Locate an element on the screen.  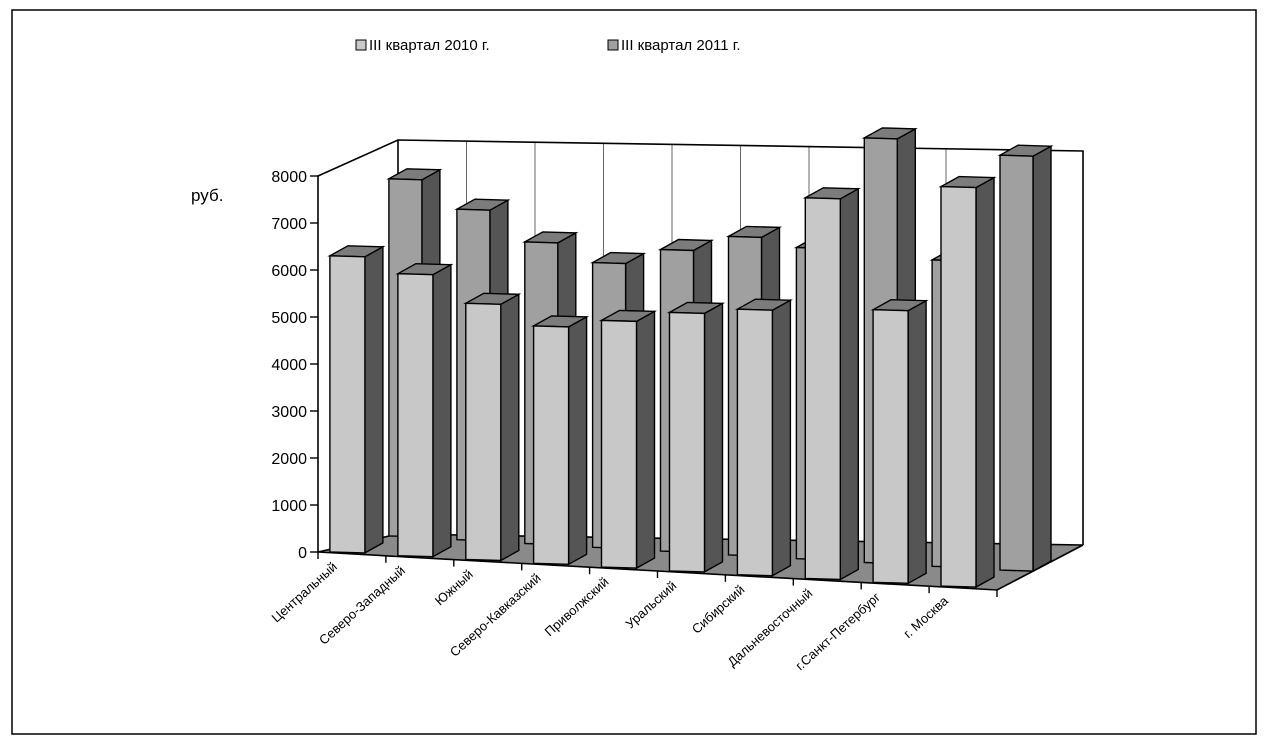
legend-swatch-2010 is located at coordinates (361, 45).